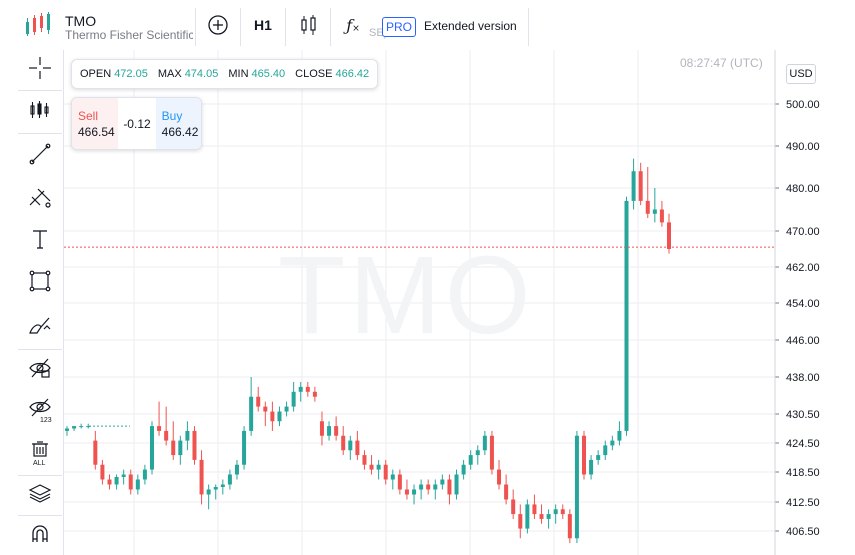 This screenshot has height=555, width=855. Describe the element at coordinates (803, 105) in the screenshot. I see `y-axis-tick-label: 500.00` at that location.